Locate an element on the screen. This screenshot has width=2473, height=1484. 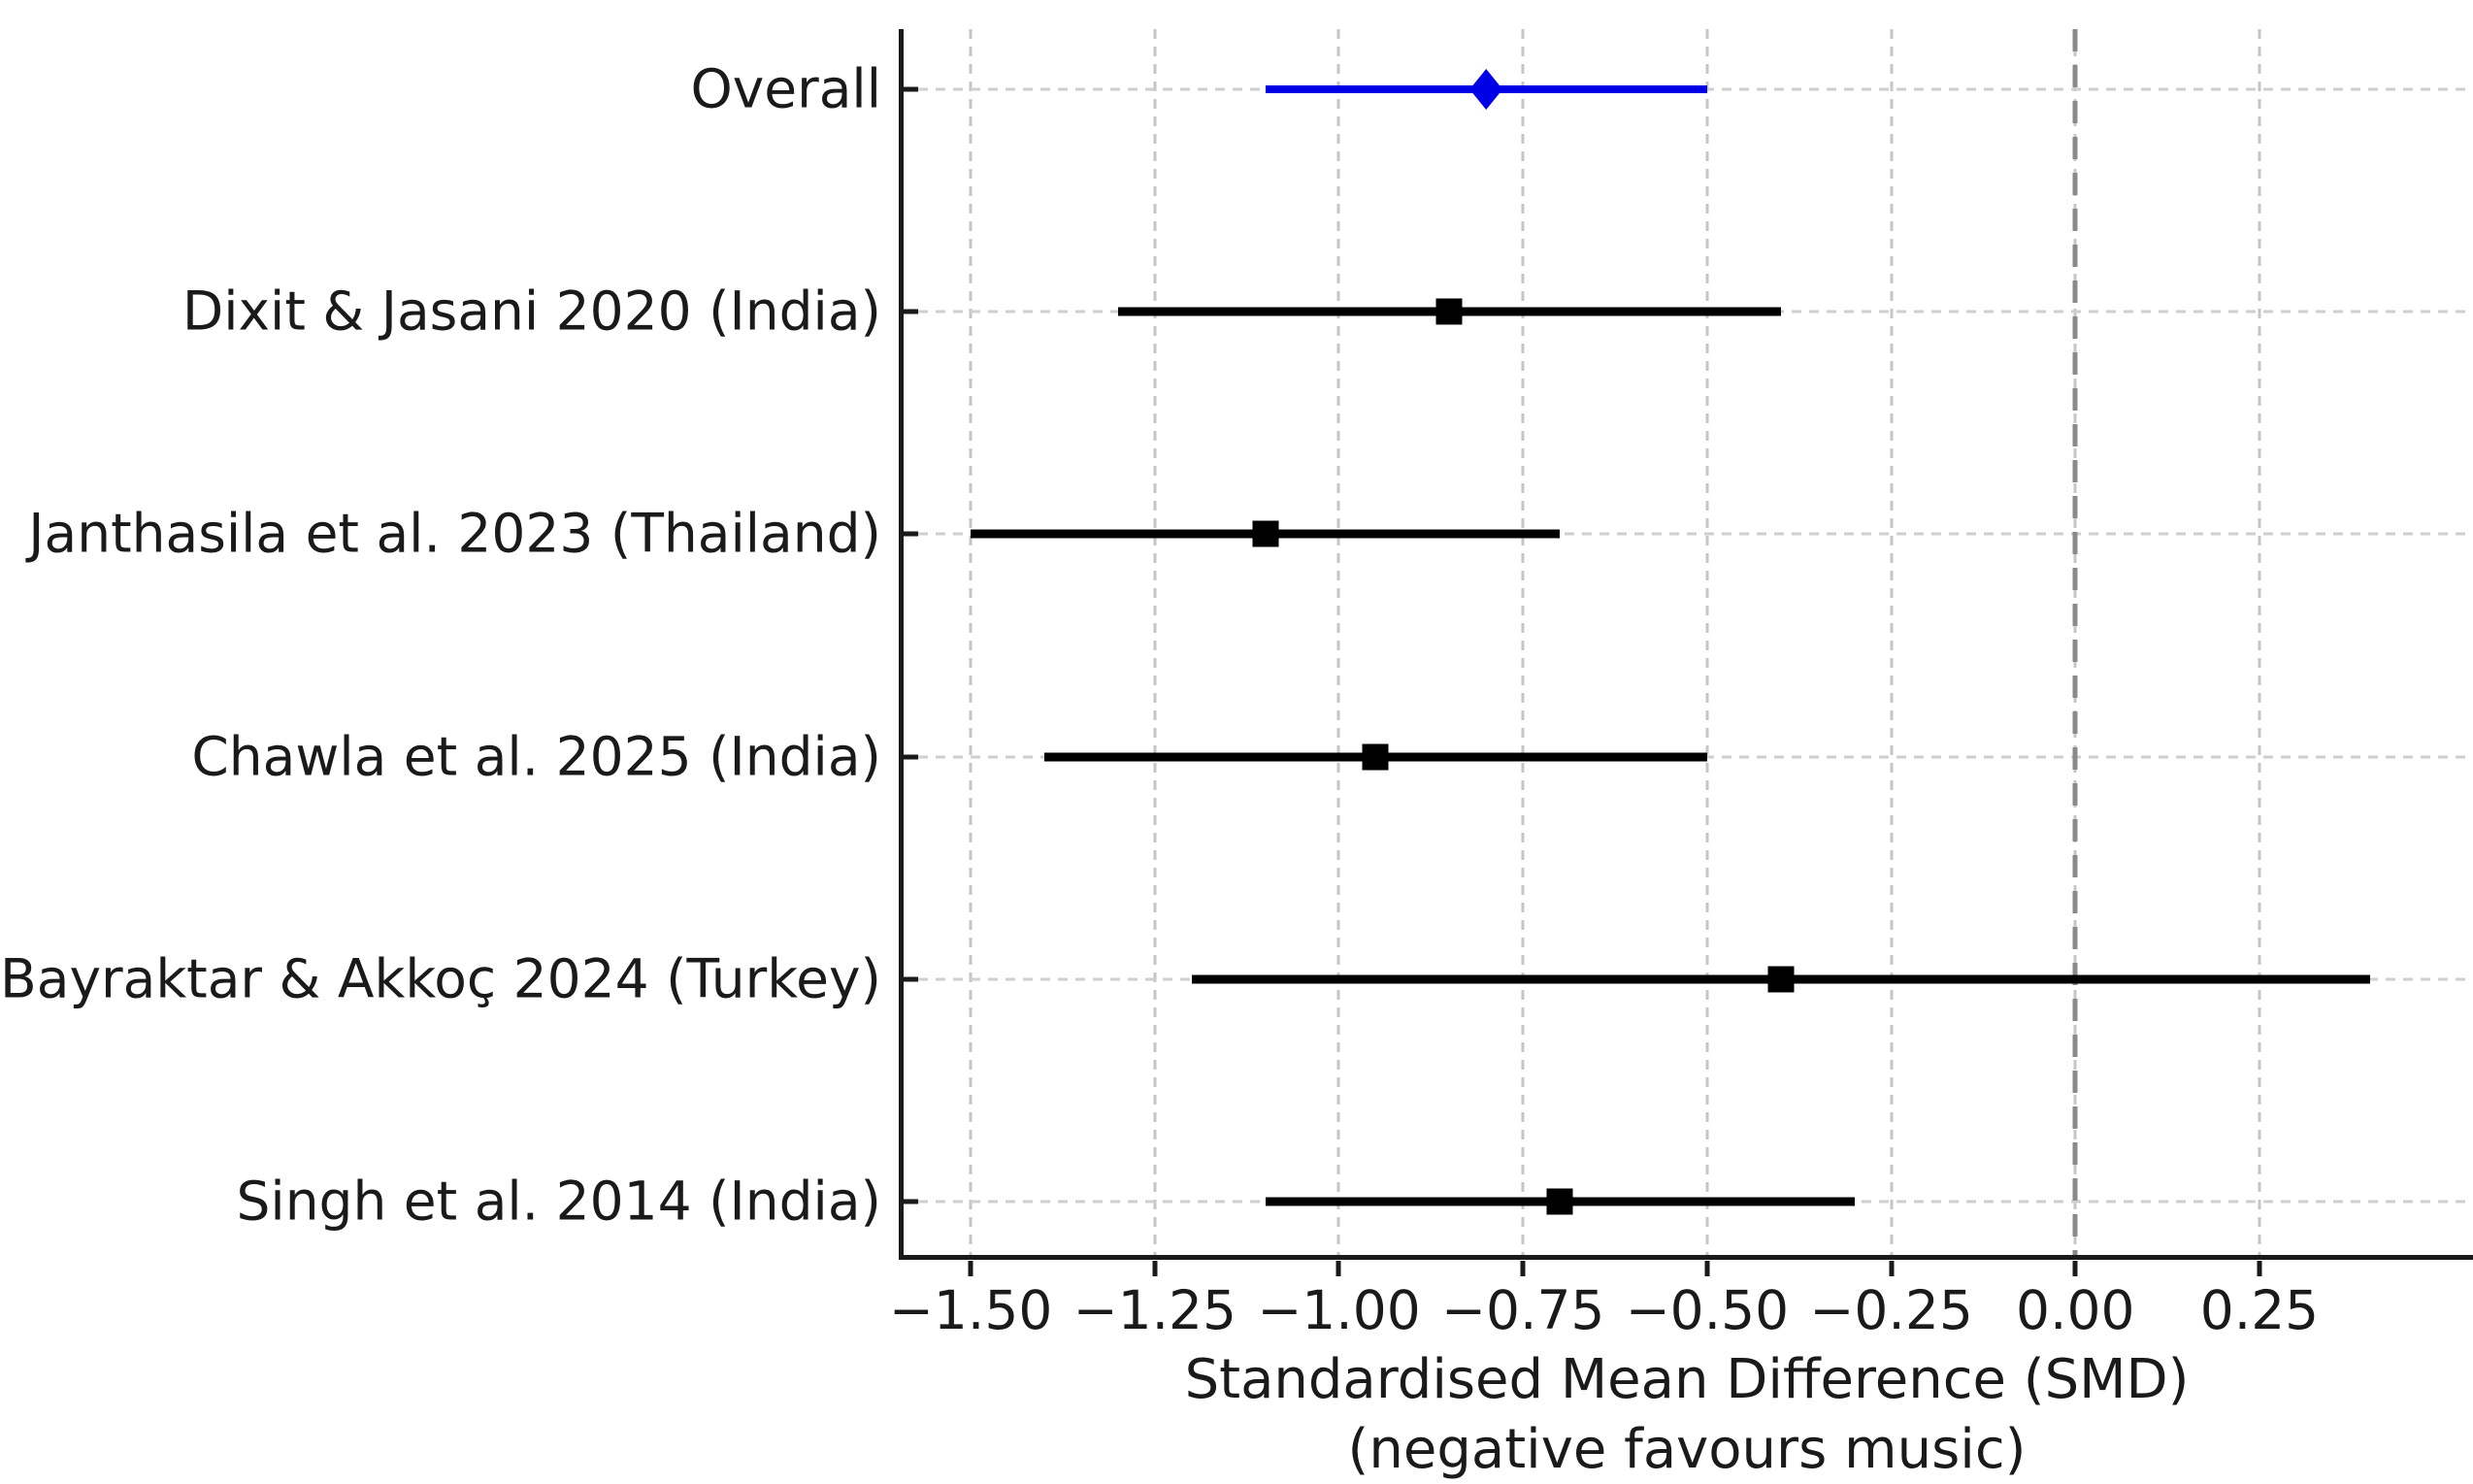
overall-diamond-marker is located at coordinates (1486, 90).